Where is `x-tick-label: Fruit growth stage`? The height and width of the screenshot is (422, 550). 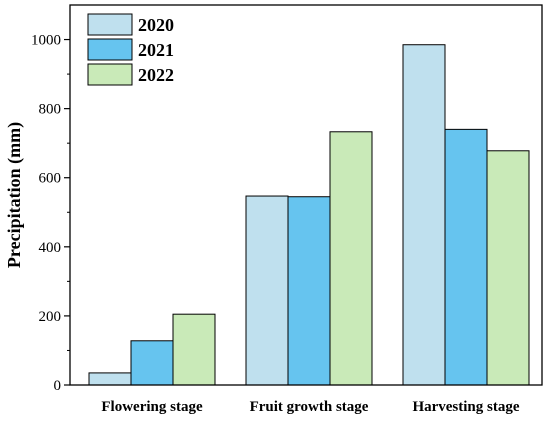 x-tick-label: Fruit growth stage is located at coordinates (309, 407).